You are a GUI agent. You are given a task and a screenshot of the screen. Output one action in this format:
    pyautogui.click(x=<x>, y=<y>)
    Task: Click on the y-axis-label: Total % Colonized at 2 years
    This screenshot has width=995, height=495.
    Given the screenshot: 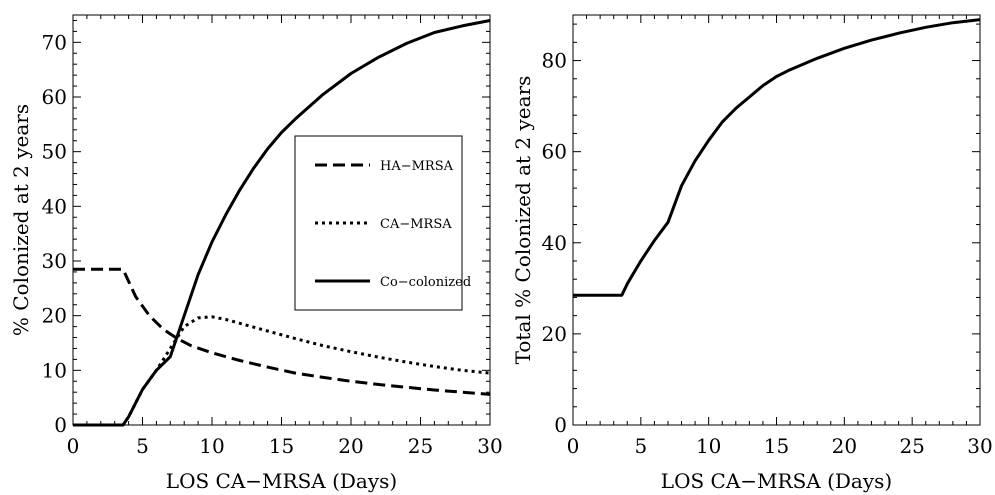 What is the action you would take?
    pyautogui.click(x=523, y=220)
    